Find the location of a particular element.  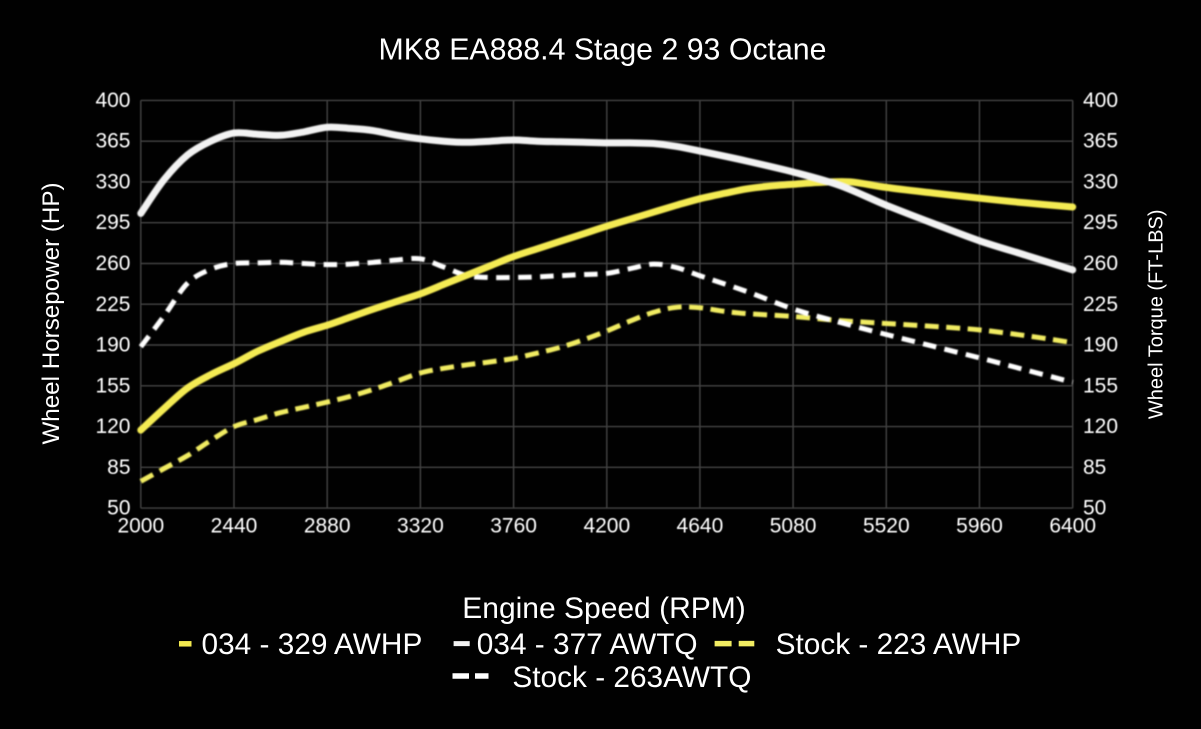

svg-text: 034 - 377 AWTQ is located at coordinates (587, 644).